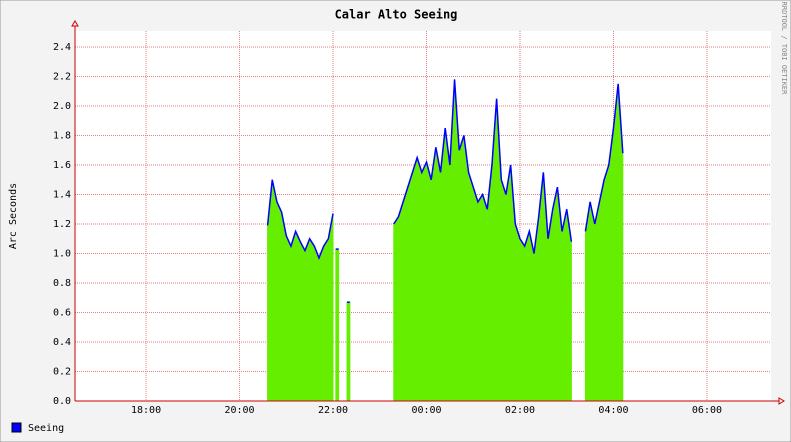 This screenshot has width=791, height=442. I want to click on y-tick-label: 0.0, so click(62, 401).